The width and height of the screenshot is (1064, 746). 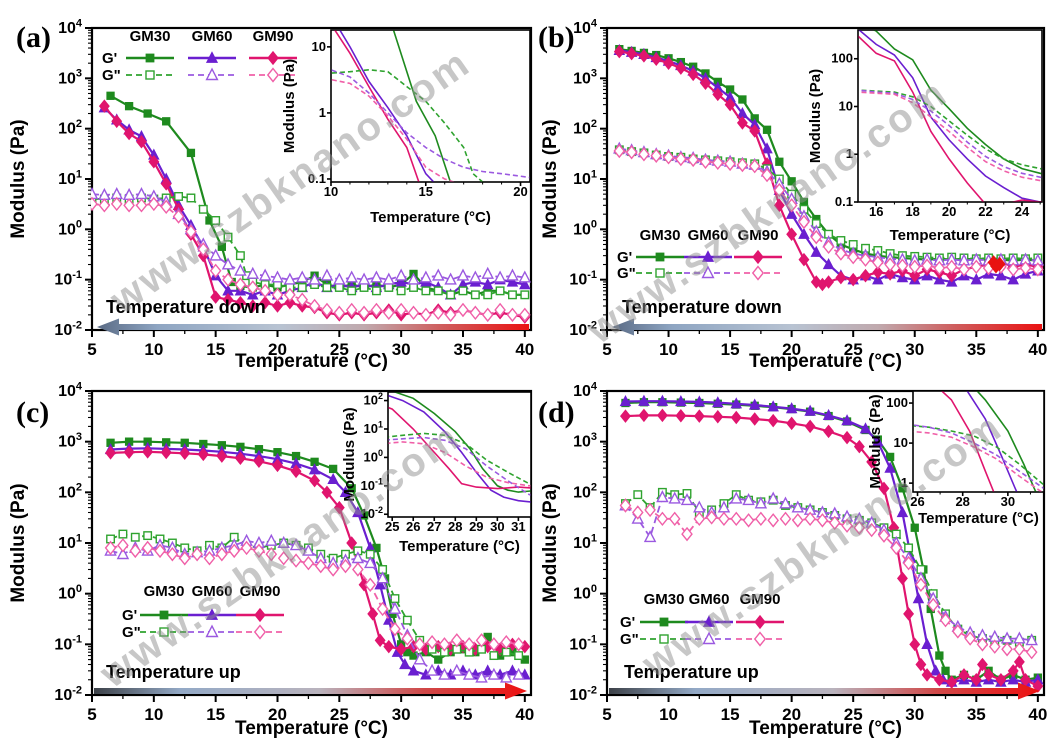 I want to click on svg-text: 0.1, so click(x=844, y=201).